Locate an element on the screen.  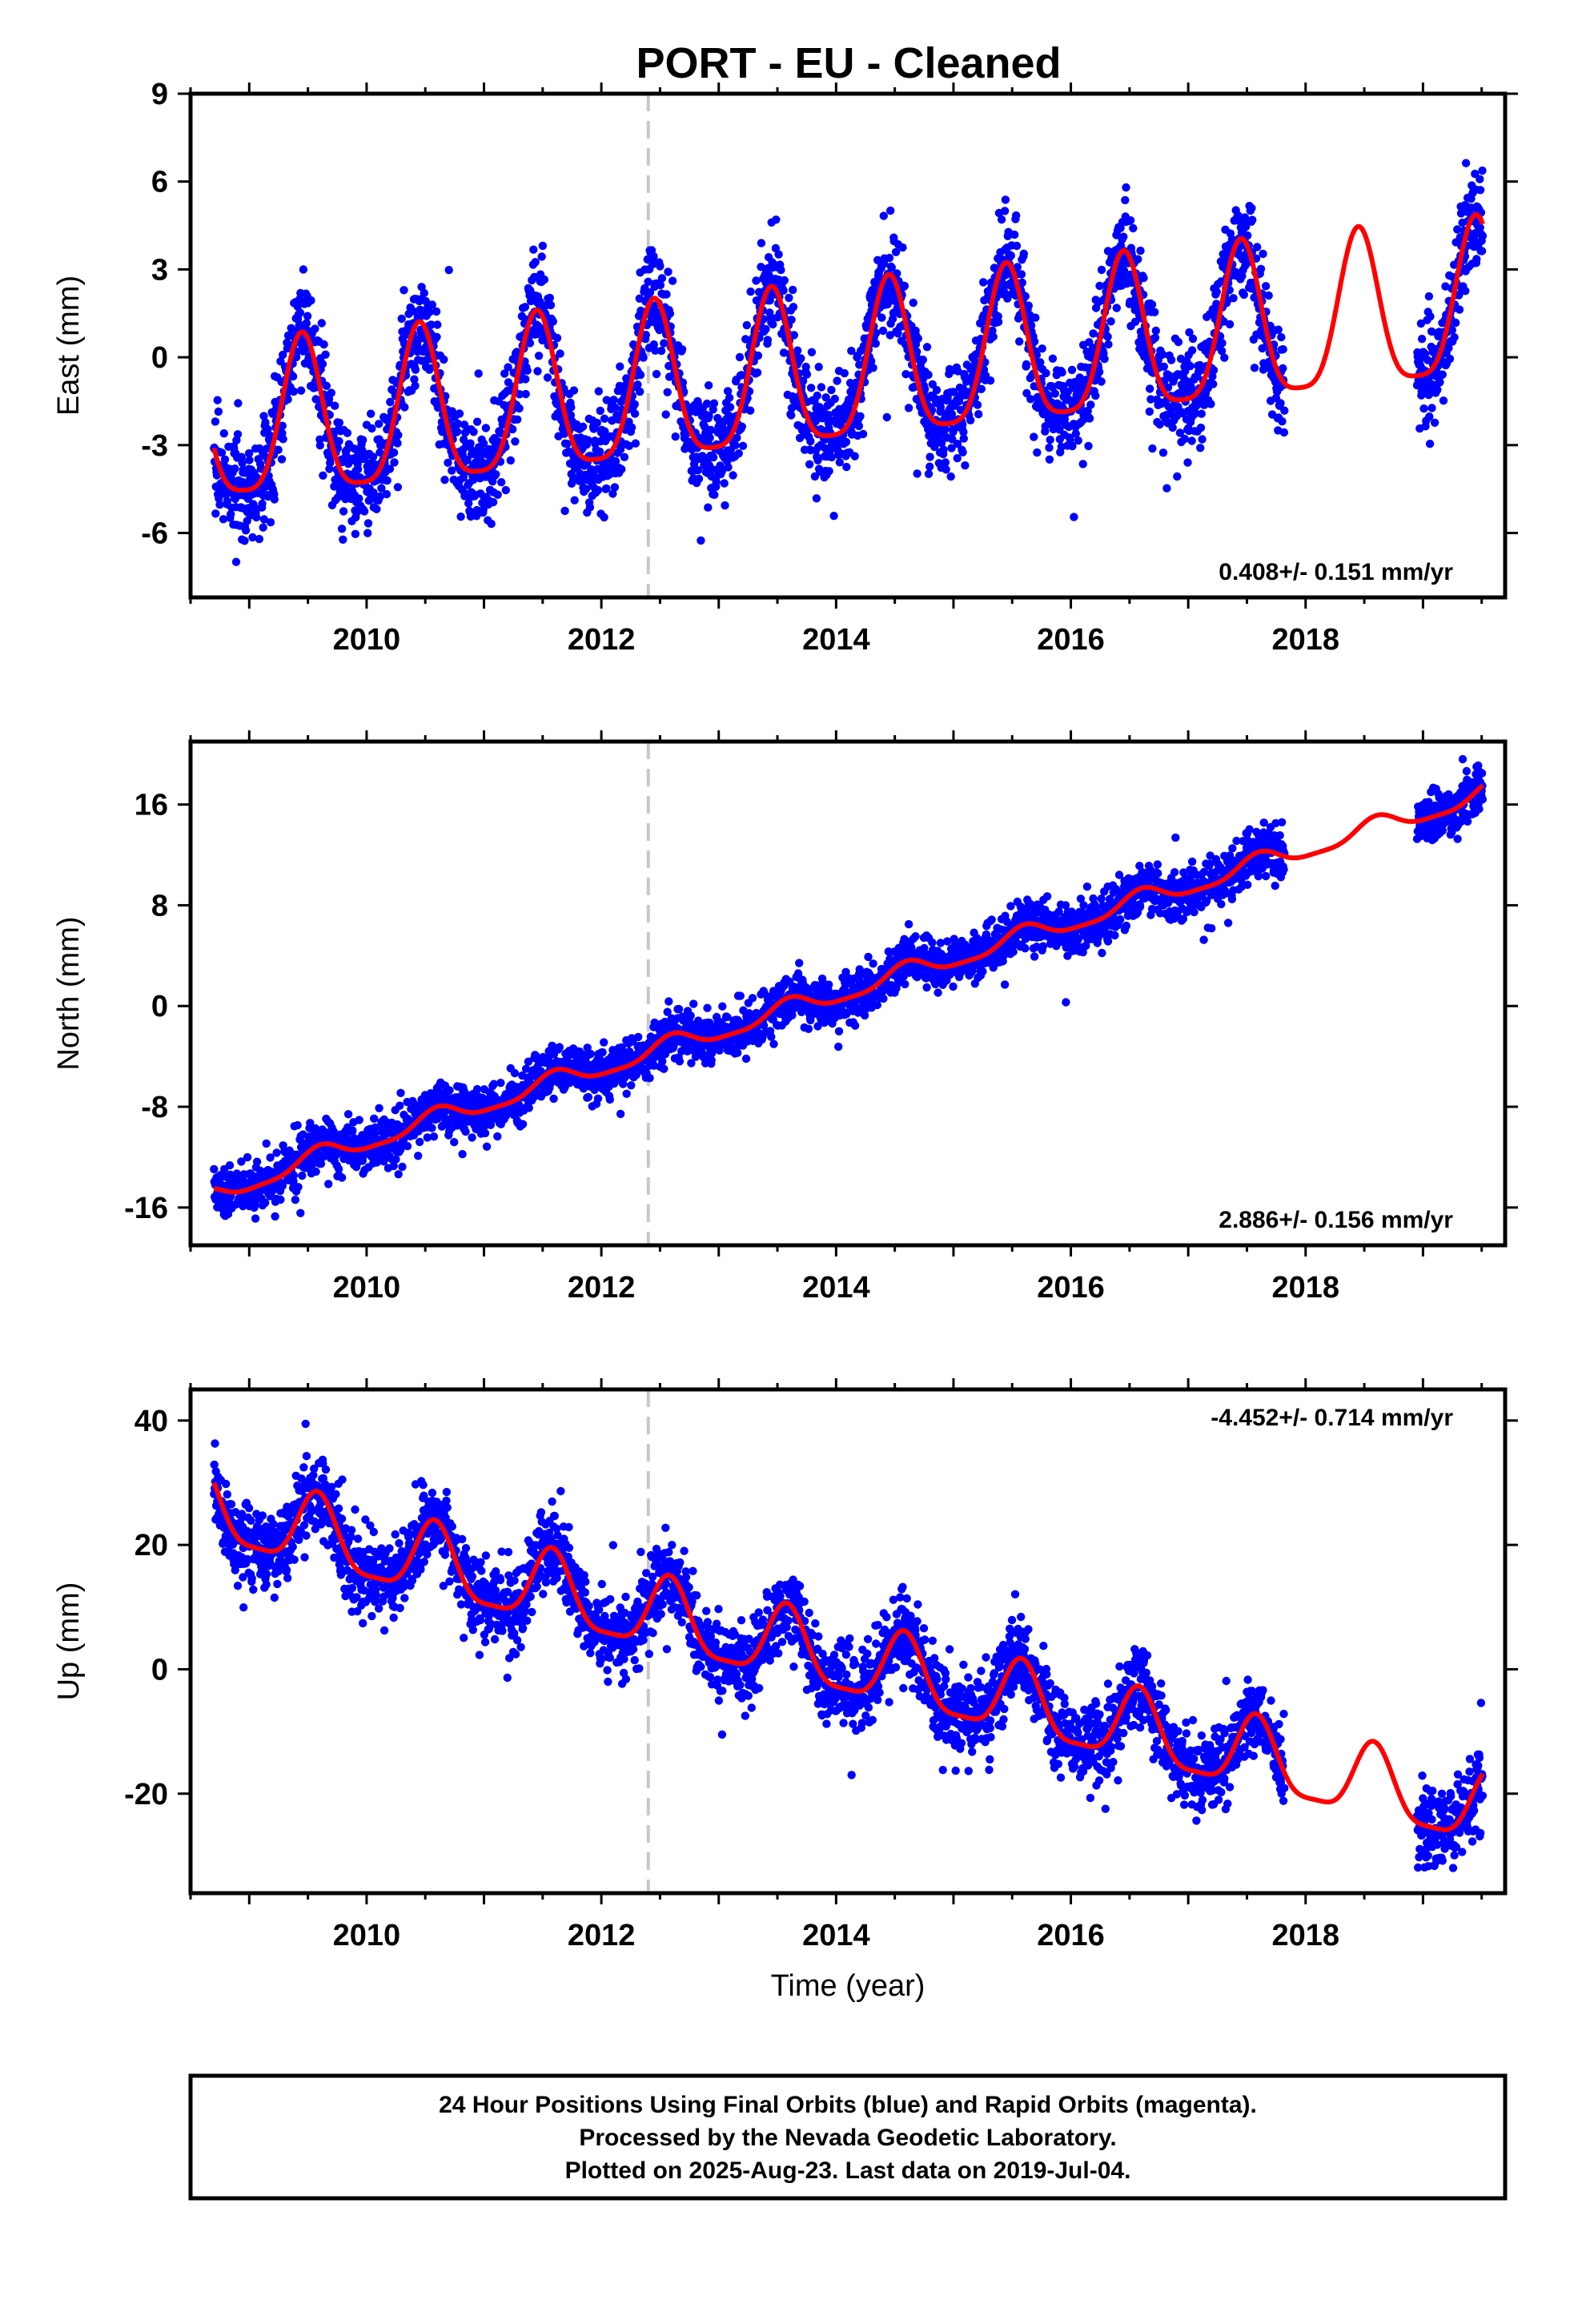
east-y-axis-label: East (mm) is located at coordinates (69, 345).